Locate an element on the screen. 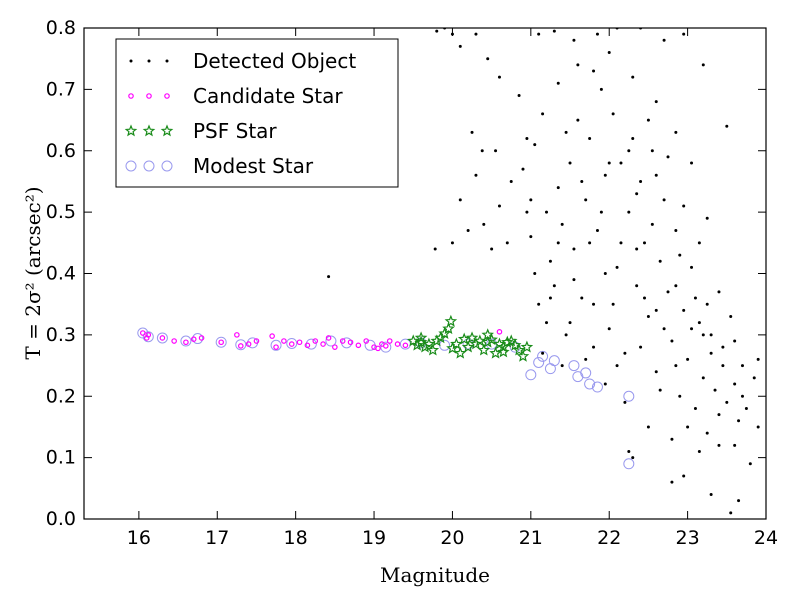  legend-label-candidate: Candidate Star is located at coordinates (268, 96).